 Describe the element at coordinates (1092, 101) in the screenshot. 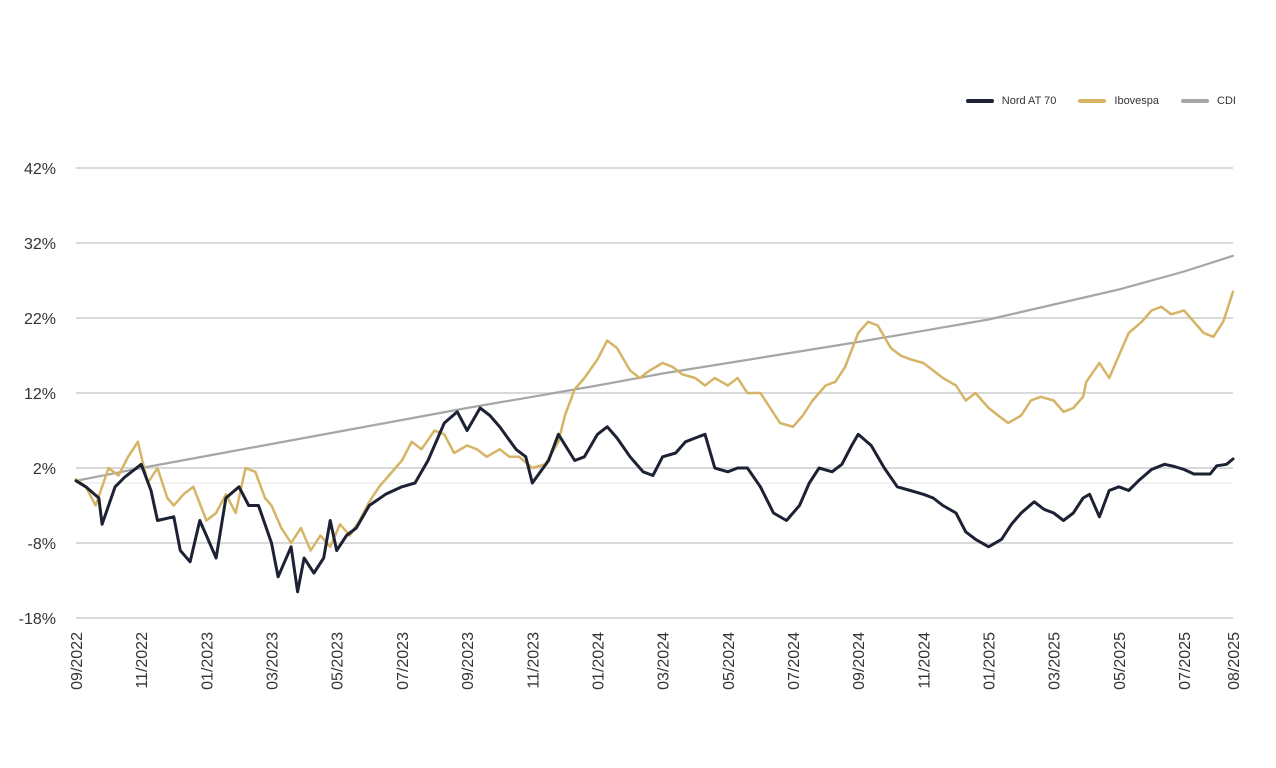

I see `legend-swatch-ibovespa` at that location.